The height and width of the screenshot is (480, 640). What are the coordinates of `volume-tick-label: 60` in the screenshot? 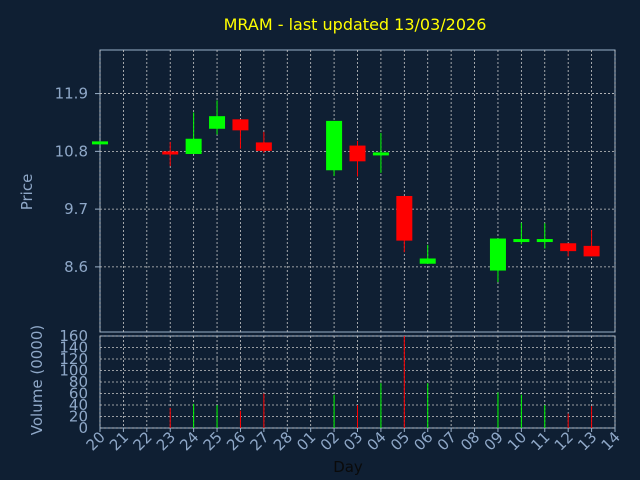 It's located at (78, 394).